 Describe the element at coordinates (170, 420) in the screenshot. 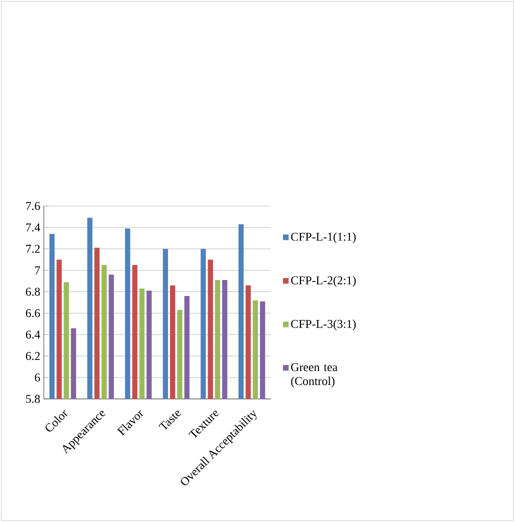

I see `x-tick-label: Taste` at that location.